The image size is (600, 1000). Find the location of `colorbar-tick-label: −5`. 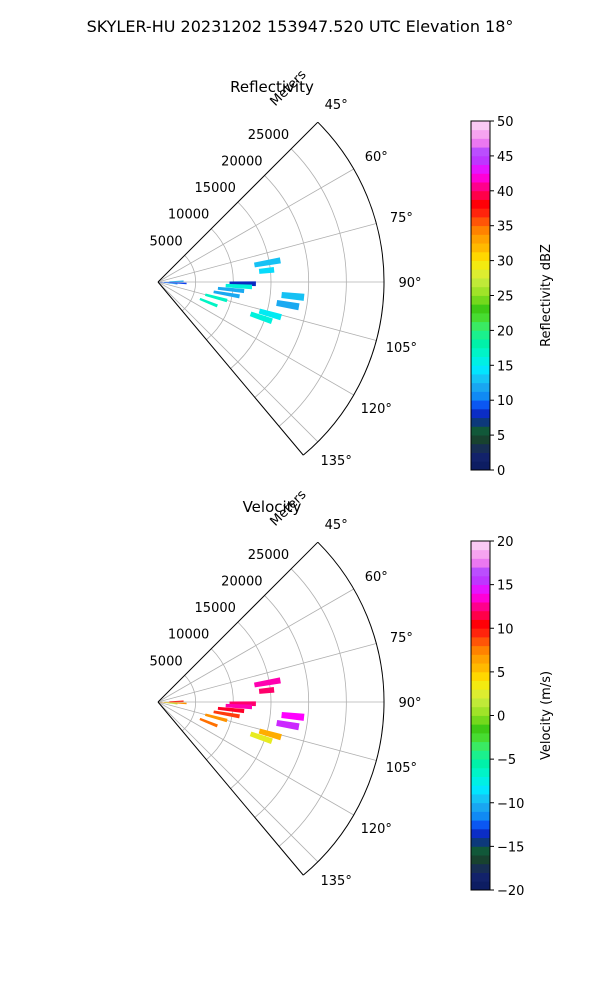

colorbar-tick-label: −5 is located at coordinates (506, 760).